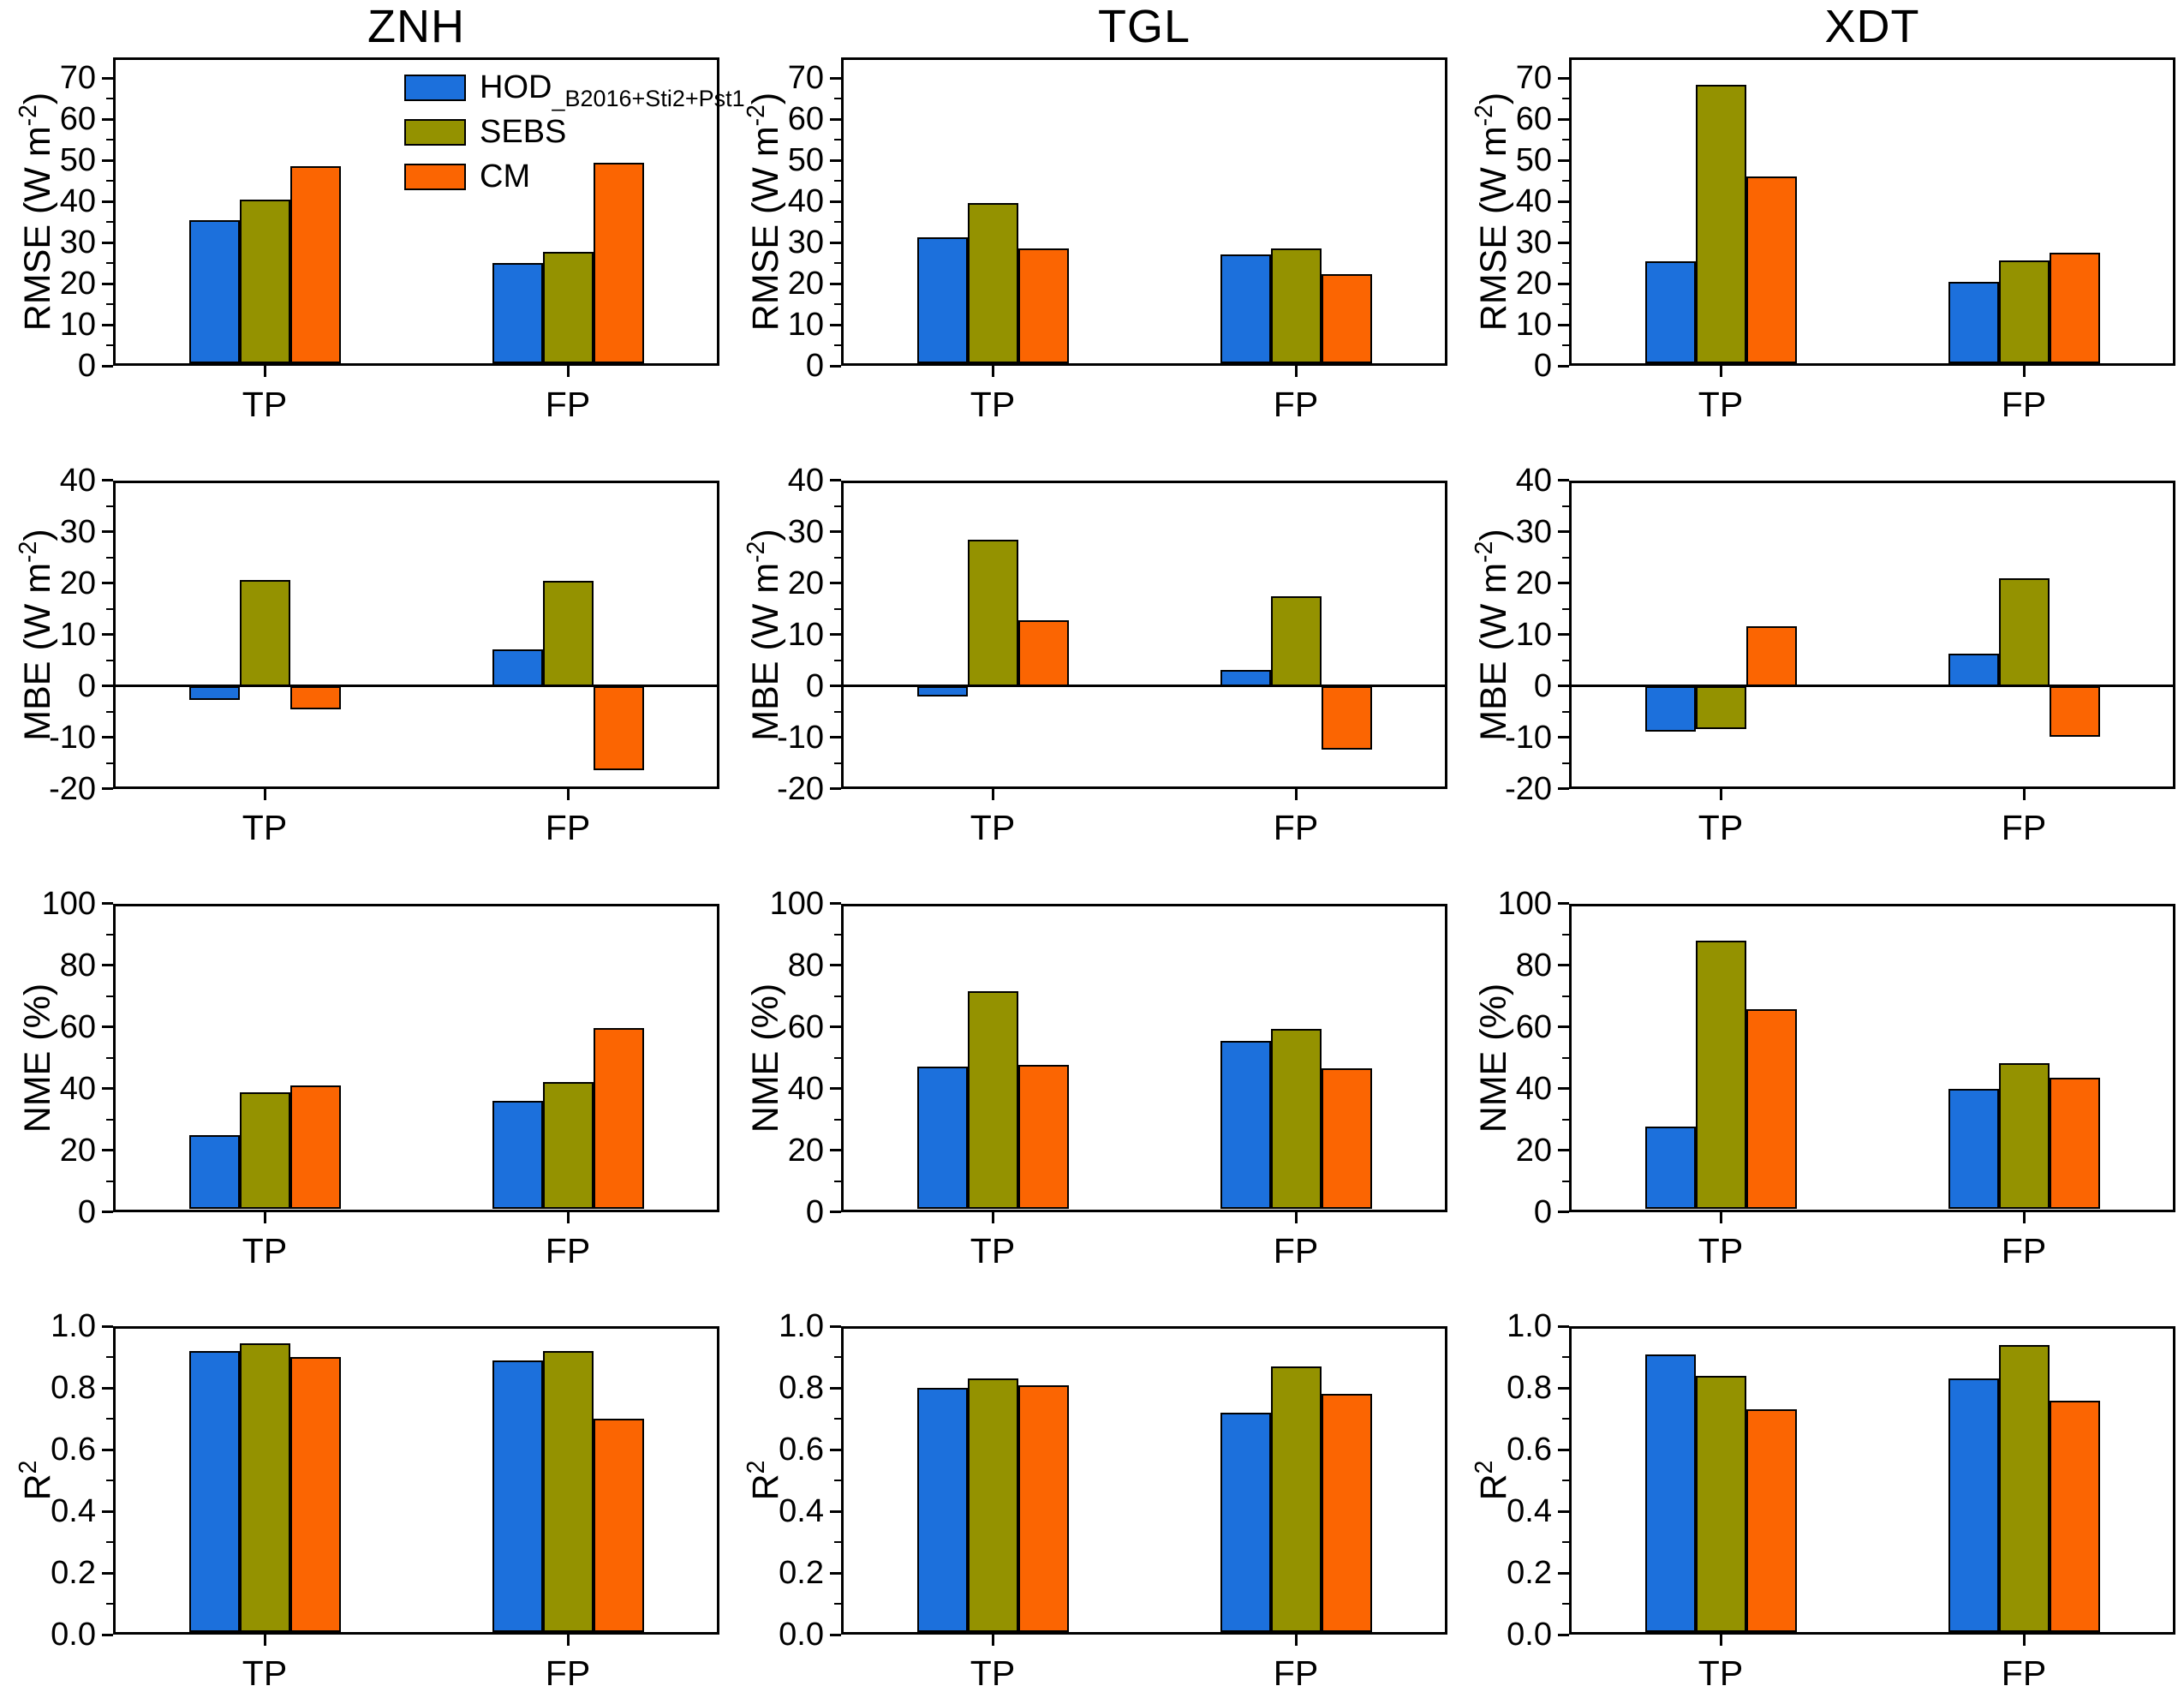 The width and height of the screenshot is (2184, 1692). Describe the element at coordinates (574, 91) in the screenshot. I see `legend-item-HOD: HOD_B2016+Sti2+Pst1` at that location.